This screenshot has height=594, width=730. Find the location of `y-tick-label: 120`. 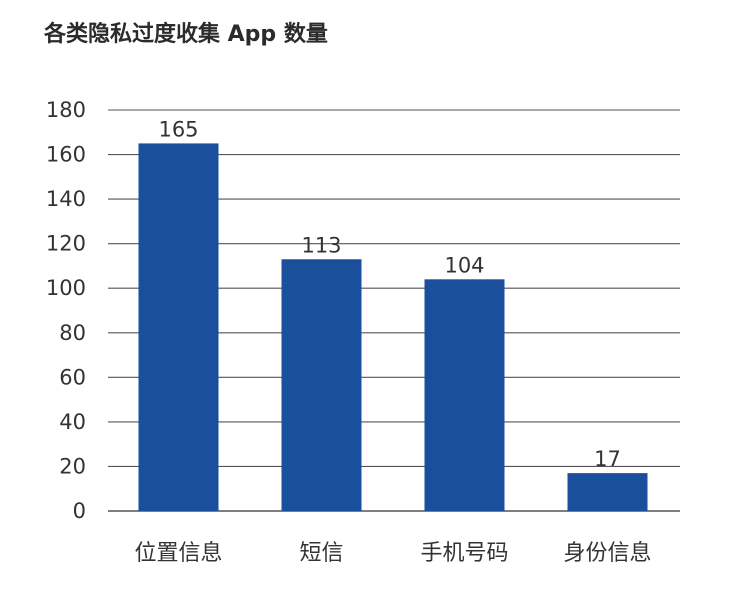

y-tick-label: 120 is located at coordinates (66, 244).